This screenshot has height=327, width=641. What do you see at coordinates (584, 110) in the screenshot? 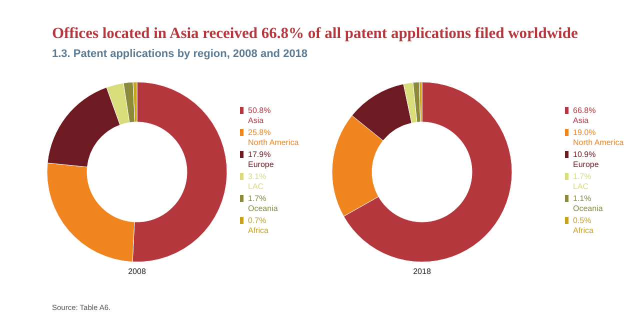
I see `data-label: 66.8%` at bounding box center [584, 110].